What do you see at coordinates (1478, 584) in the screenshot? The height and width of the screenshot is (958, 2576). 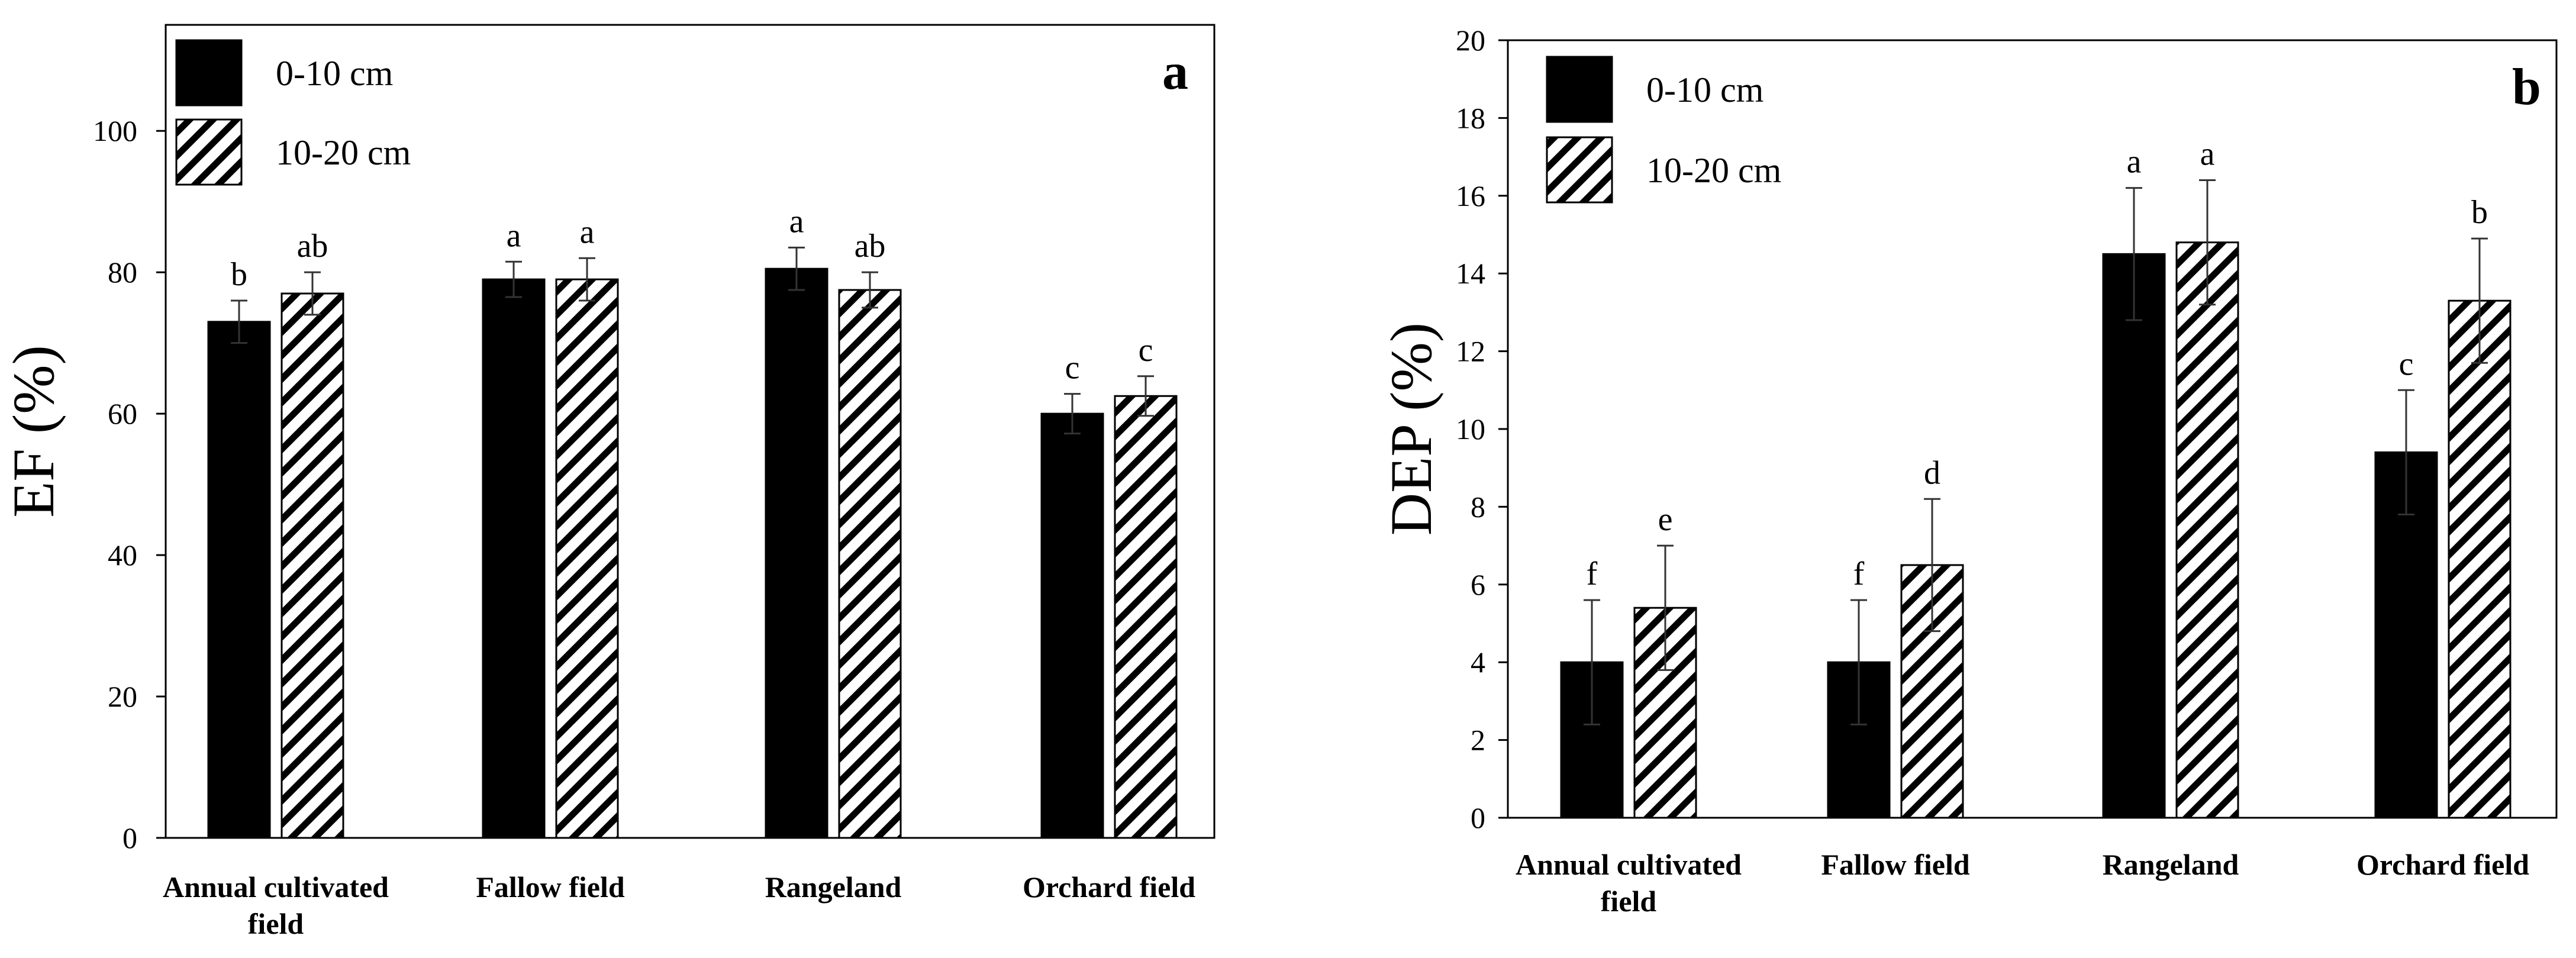 I see `y-tick-label: 6` at bounding box center [1478, 584].